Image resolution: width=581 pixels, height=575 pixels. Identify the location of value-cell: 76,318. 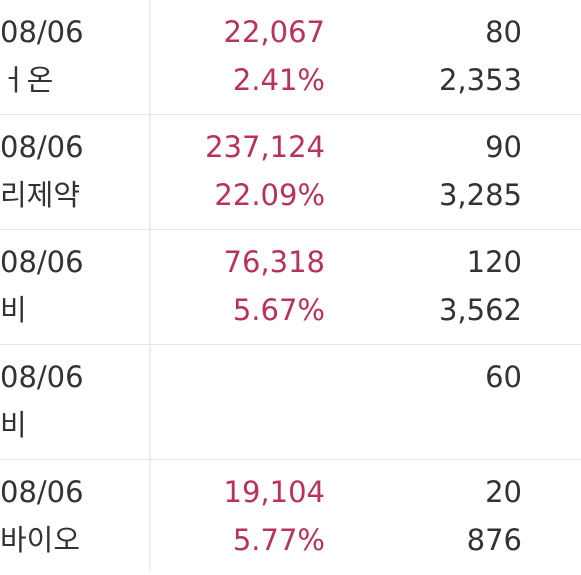
(274, 262).